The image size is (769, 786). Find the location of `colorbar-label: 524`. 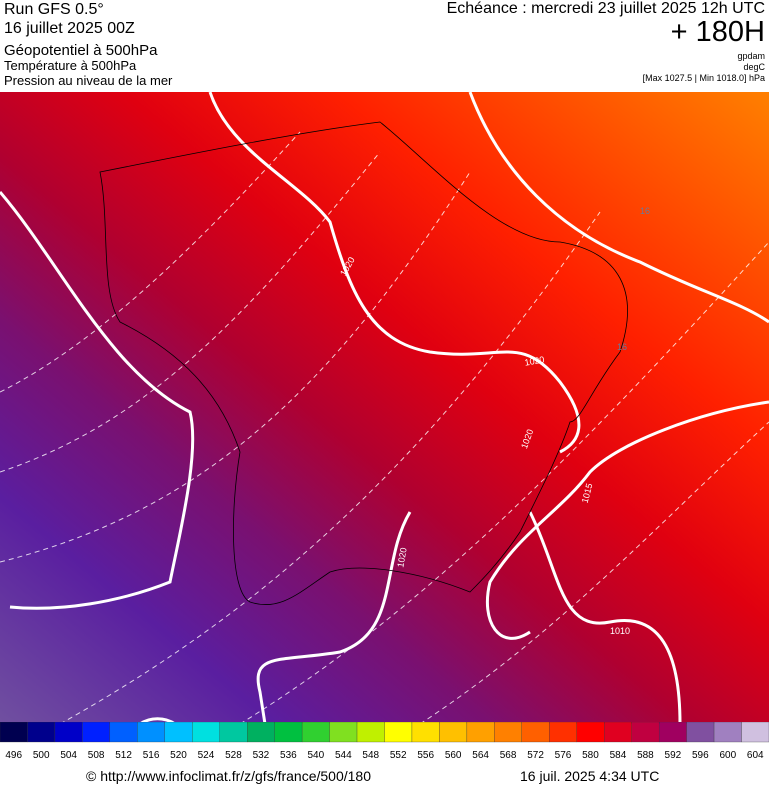

colorbar-label: 524 is located at coordinates (206, 755).